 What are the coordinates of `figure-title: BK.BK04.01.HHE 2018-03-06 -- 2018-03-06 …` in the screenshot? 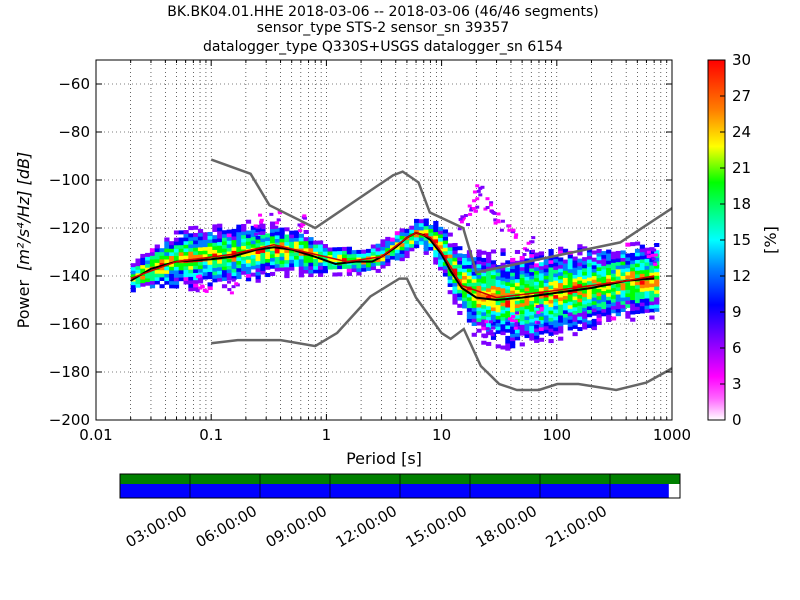 It's located at (383, 29).